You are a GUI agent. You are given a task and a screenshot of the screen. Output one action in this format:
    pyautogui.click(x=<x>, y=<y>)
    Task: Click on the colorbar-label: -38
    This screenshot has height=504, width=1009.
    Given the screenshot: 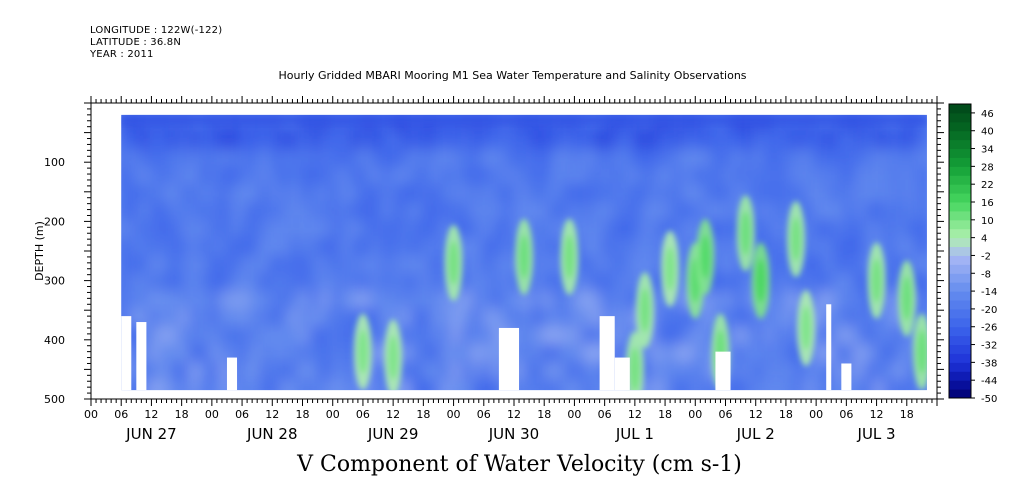 What is the action you would take?
    pyautogui.click(x=989, y=363)
    